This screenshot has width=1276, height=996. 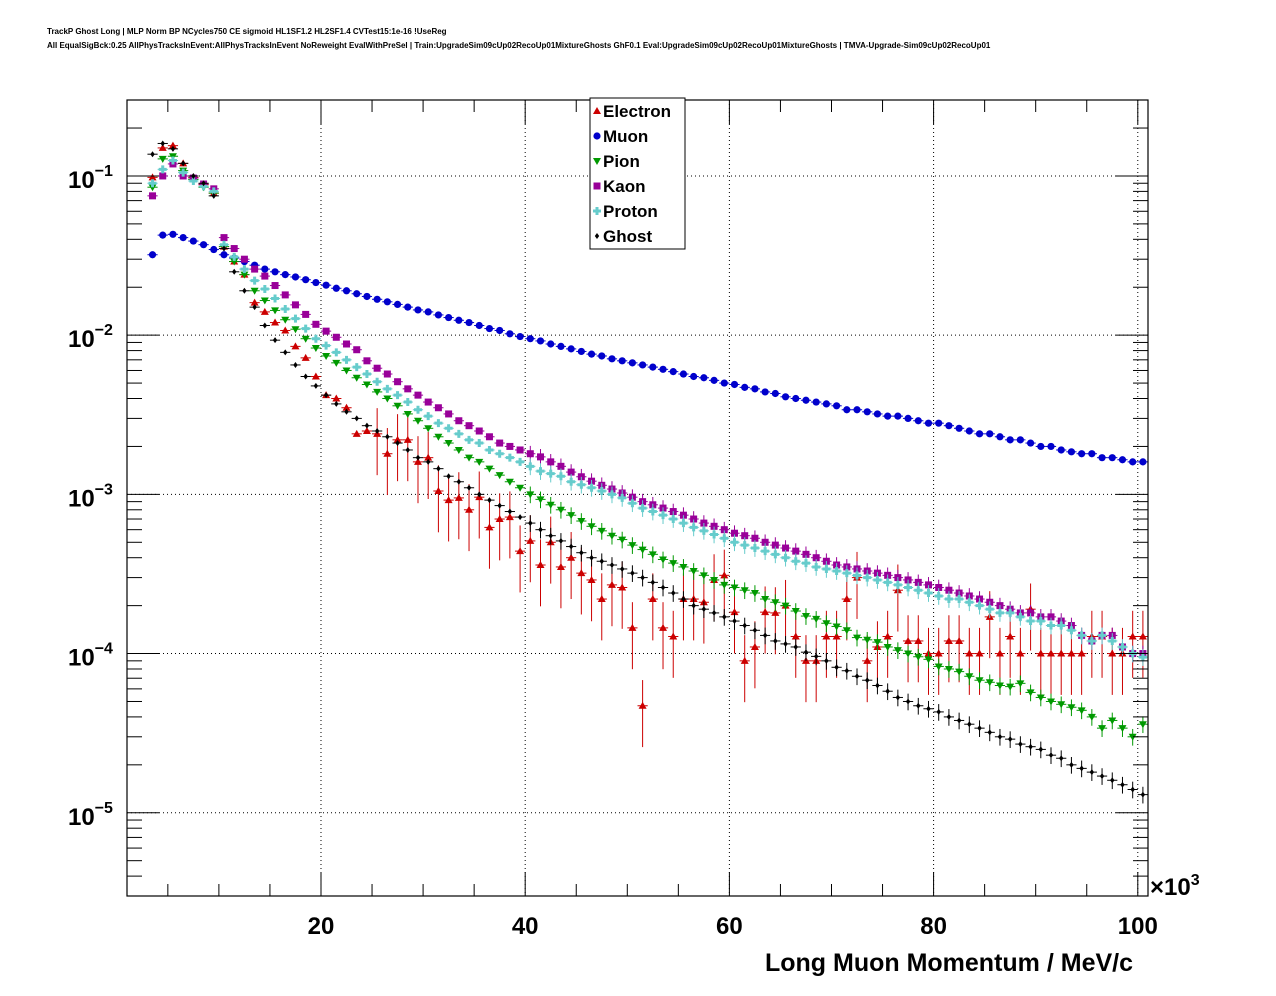 I want to click on legend-label: Electron, so click(x=637, y=111).